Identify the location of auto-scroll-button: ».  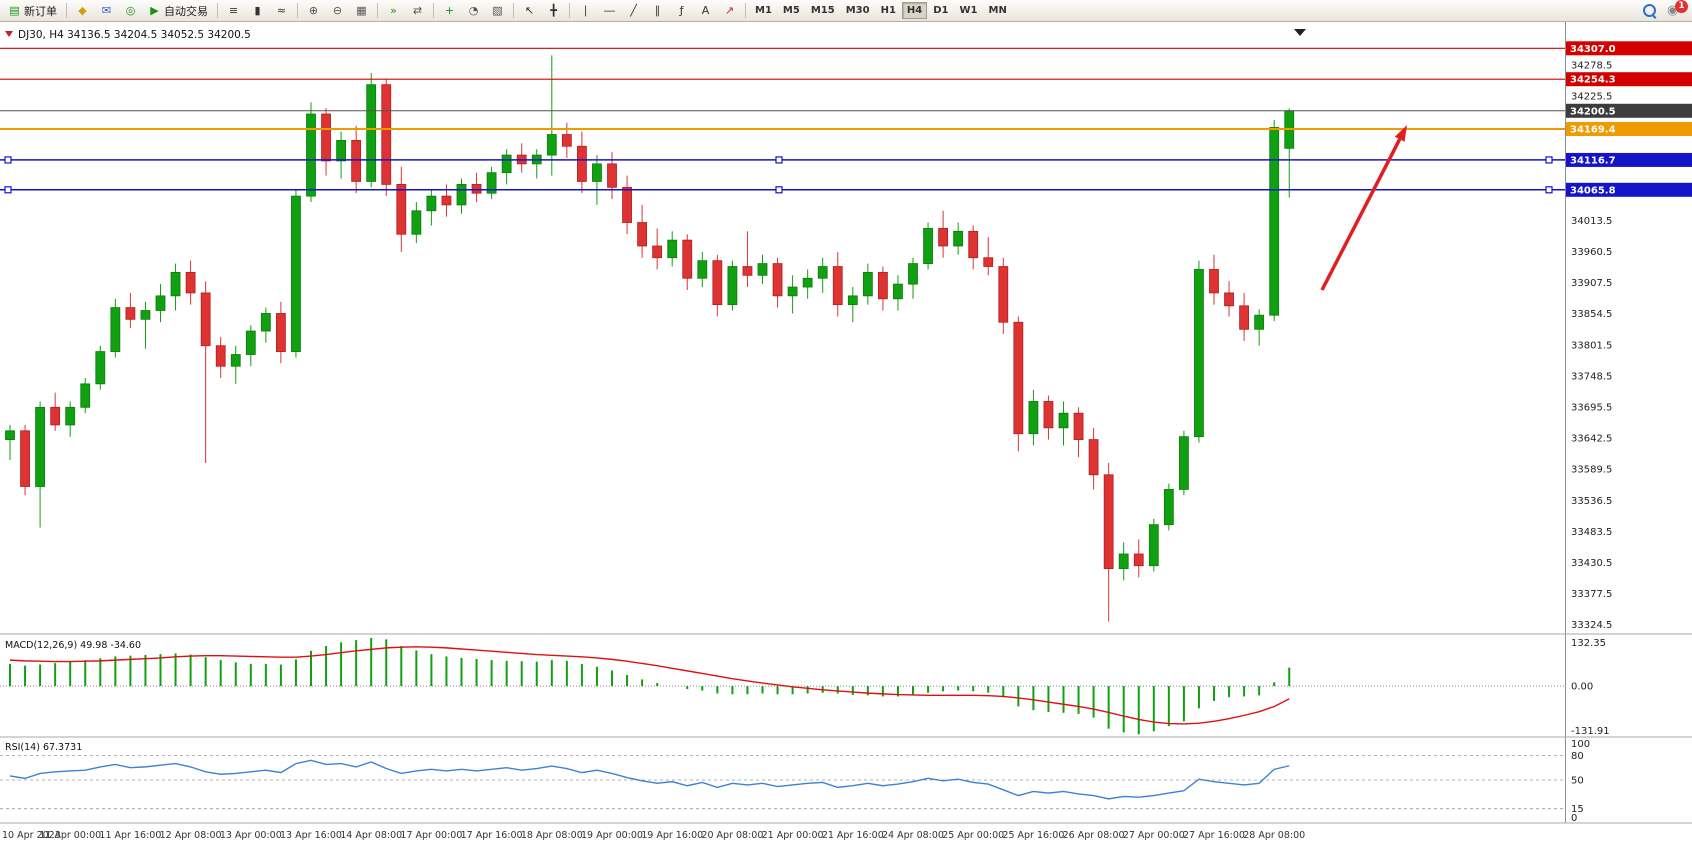
(393, 11).